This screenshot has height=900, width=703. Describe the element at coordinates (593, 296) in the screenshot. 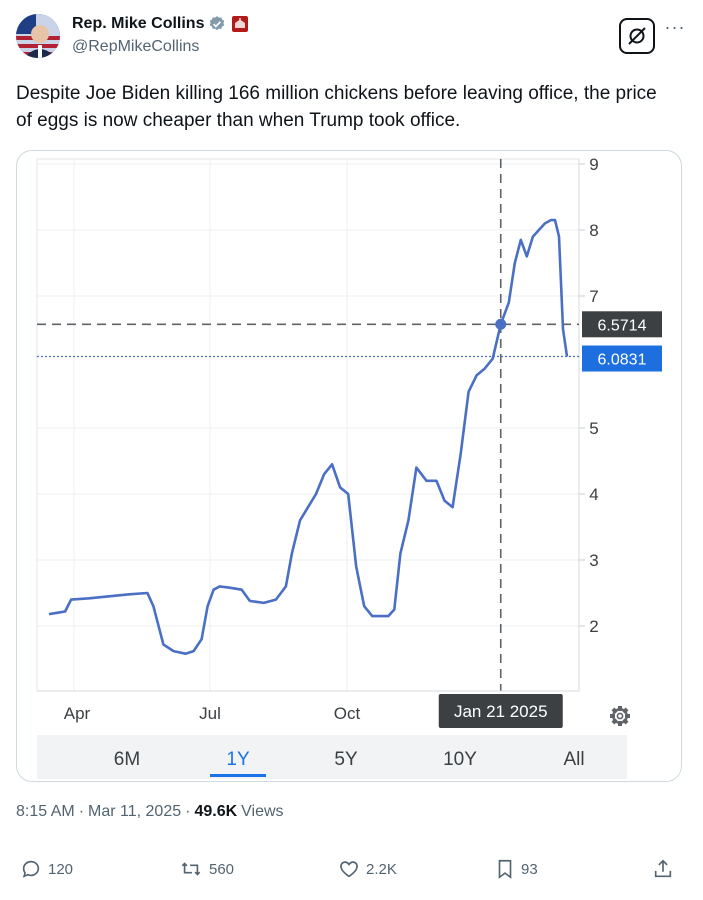

I see `y-tick-label: 7` at that location.